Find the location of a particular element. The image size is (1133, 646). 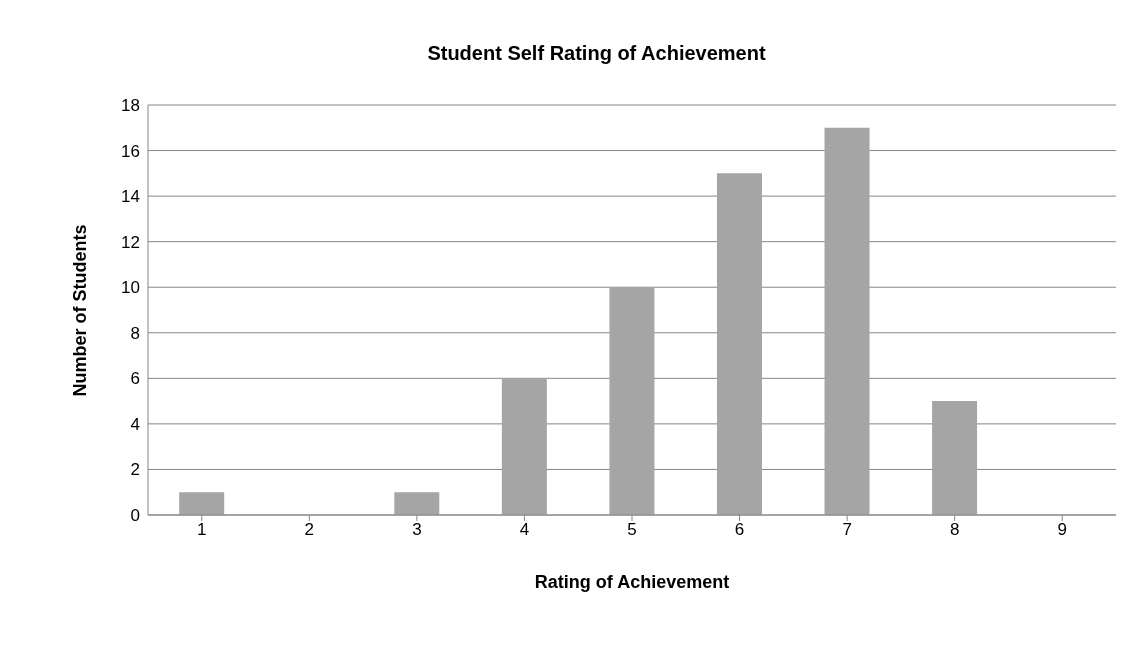

chart-title: Student Self Rating of Achievement is located at coordinates (596, 53).